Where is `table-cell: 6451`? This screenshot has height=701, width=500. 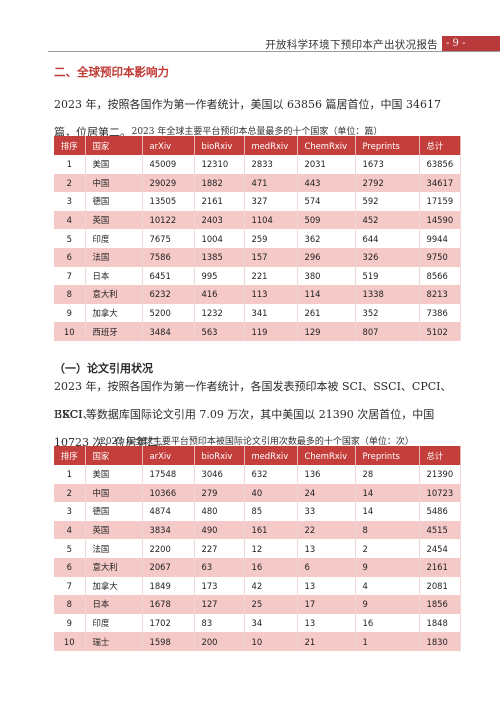 table-cell: 6451 is located at coordinates (168, 276).